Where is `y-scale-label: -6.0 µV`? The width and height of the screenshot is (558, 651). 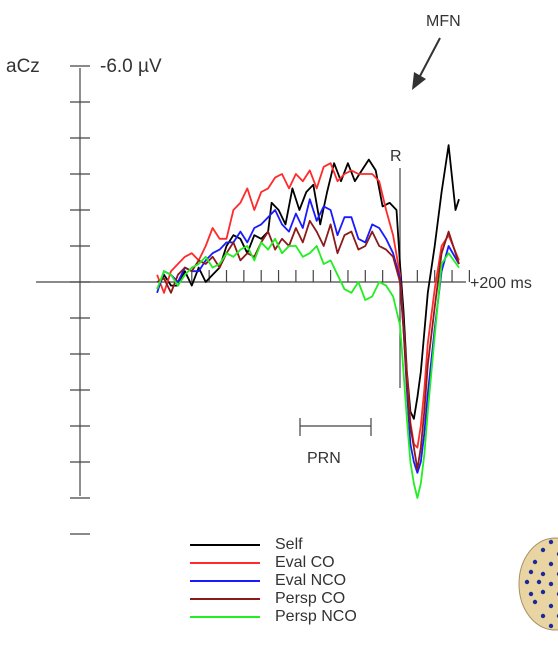 y-scale-label: -6.0 µV is located at coordinates (131, 66).